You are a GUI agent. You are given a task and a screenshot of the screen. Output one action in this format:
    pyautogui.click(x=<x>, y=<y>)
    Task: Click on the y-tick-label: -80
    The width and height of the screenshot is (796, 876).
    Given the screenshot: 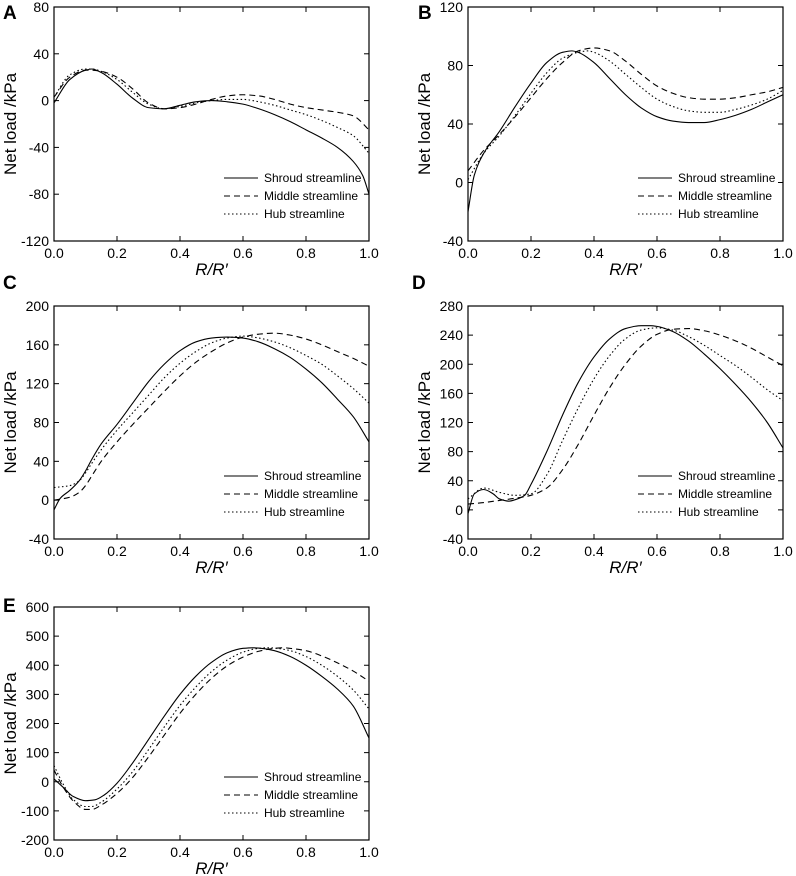 What is the action you would take?
    pyautogui.click(x=39, y=194)
    